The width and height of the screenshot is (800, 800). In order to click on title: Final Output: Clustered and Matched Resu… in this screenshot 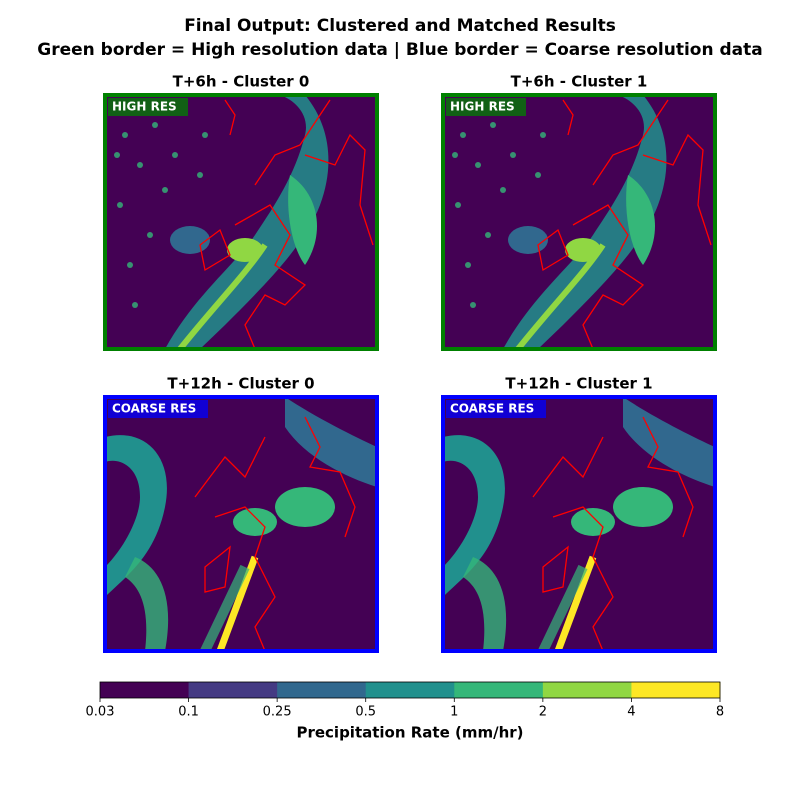, I will do `click(400, 26)`.